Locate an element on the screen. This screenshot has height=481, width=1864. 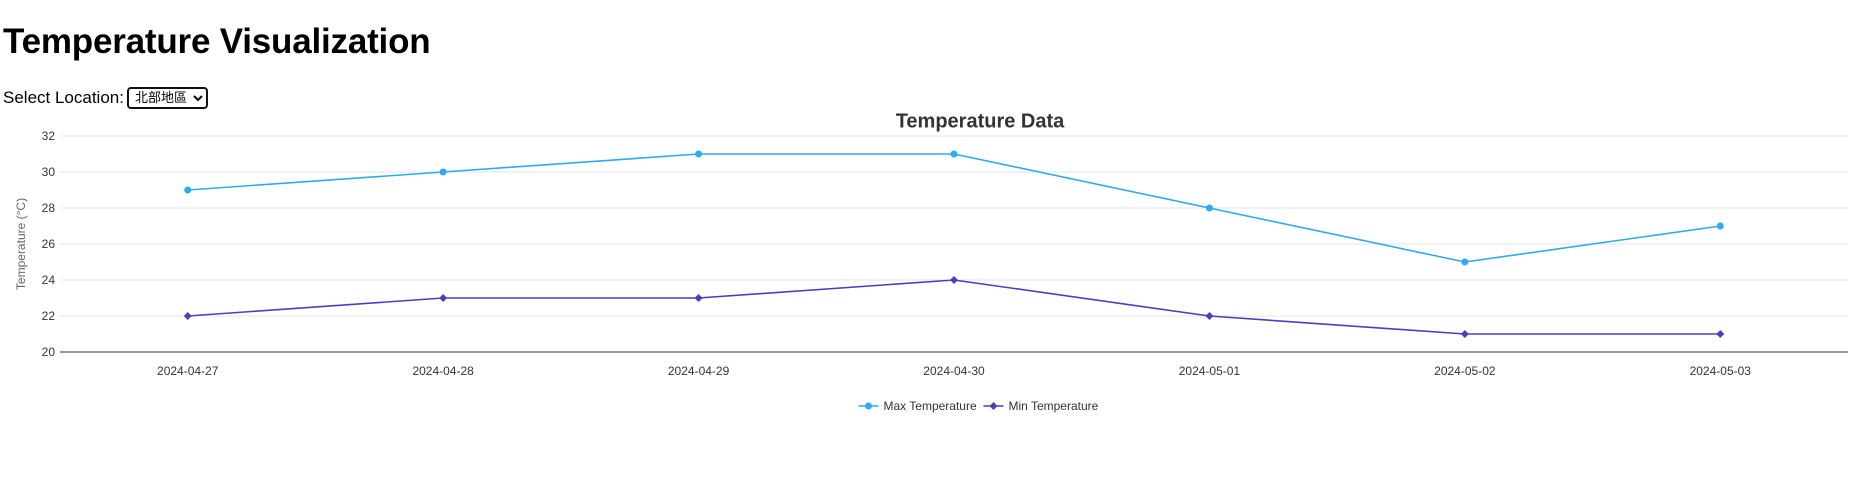
legend: Max Temperature Min Temperature is located at coordinates (978, 406).